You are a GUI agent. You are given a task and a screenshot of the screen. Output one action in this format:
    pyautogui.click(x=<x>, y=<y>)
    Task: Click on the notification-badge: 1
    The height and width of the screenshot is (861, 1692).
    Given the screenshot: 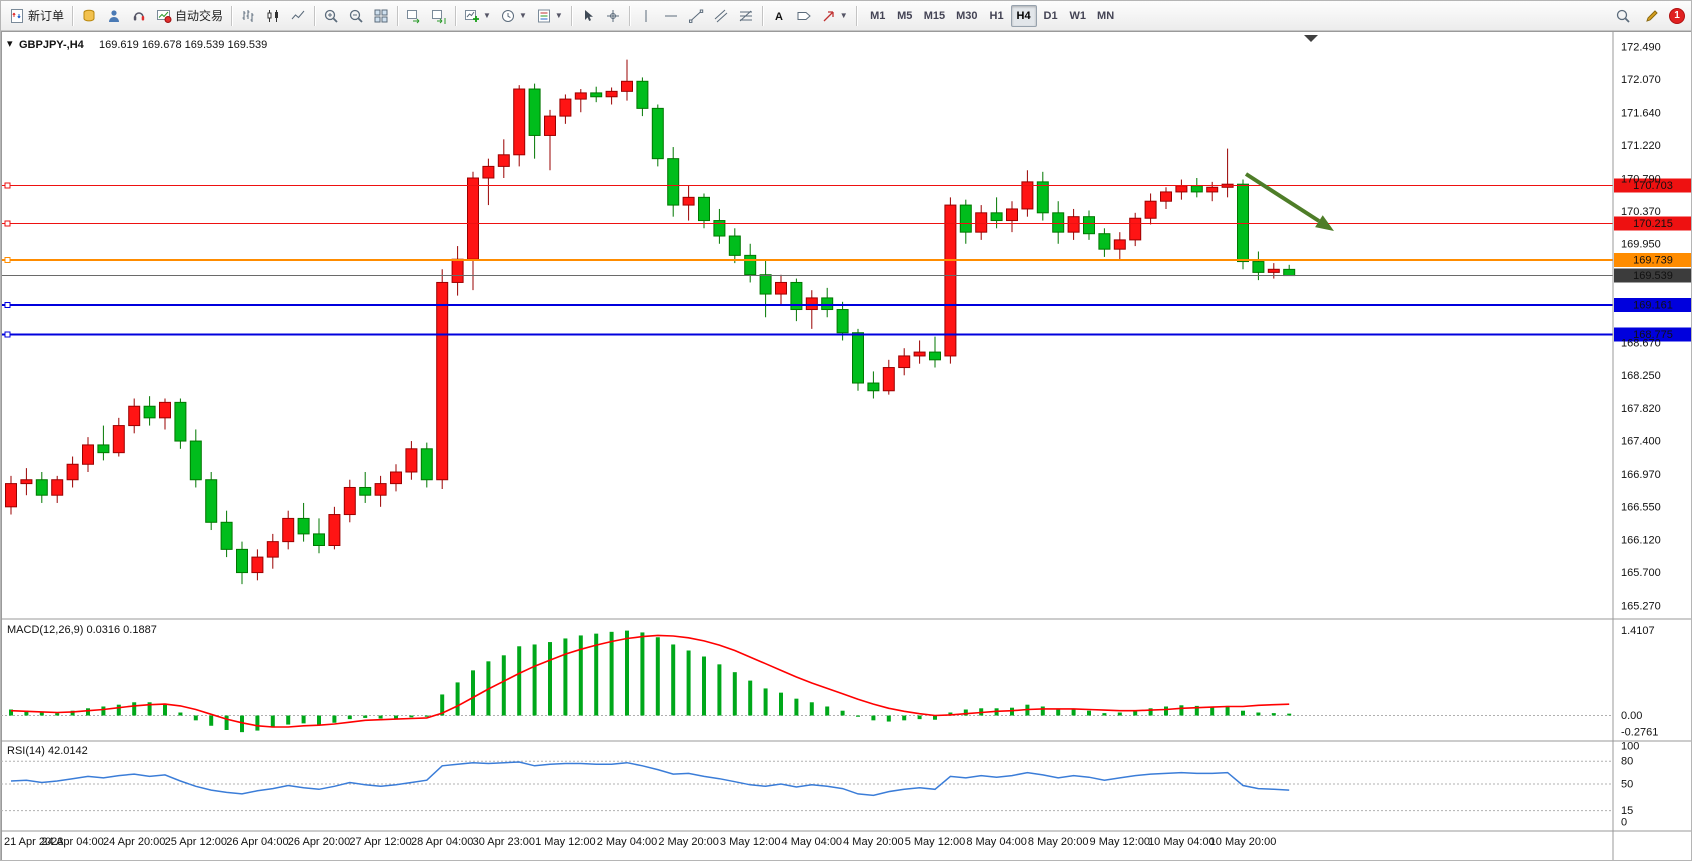 What is the action you would take?
    pyautogui.click(x=1677, y=15)
    